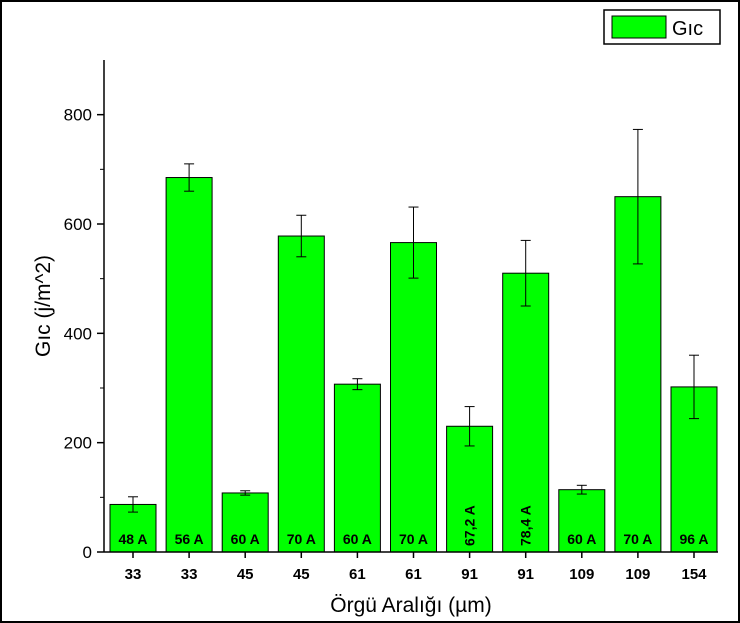 The width and height of the screenshot is (740, 623). I want to click on bar-value-label: 48 A, so click(132, 539).